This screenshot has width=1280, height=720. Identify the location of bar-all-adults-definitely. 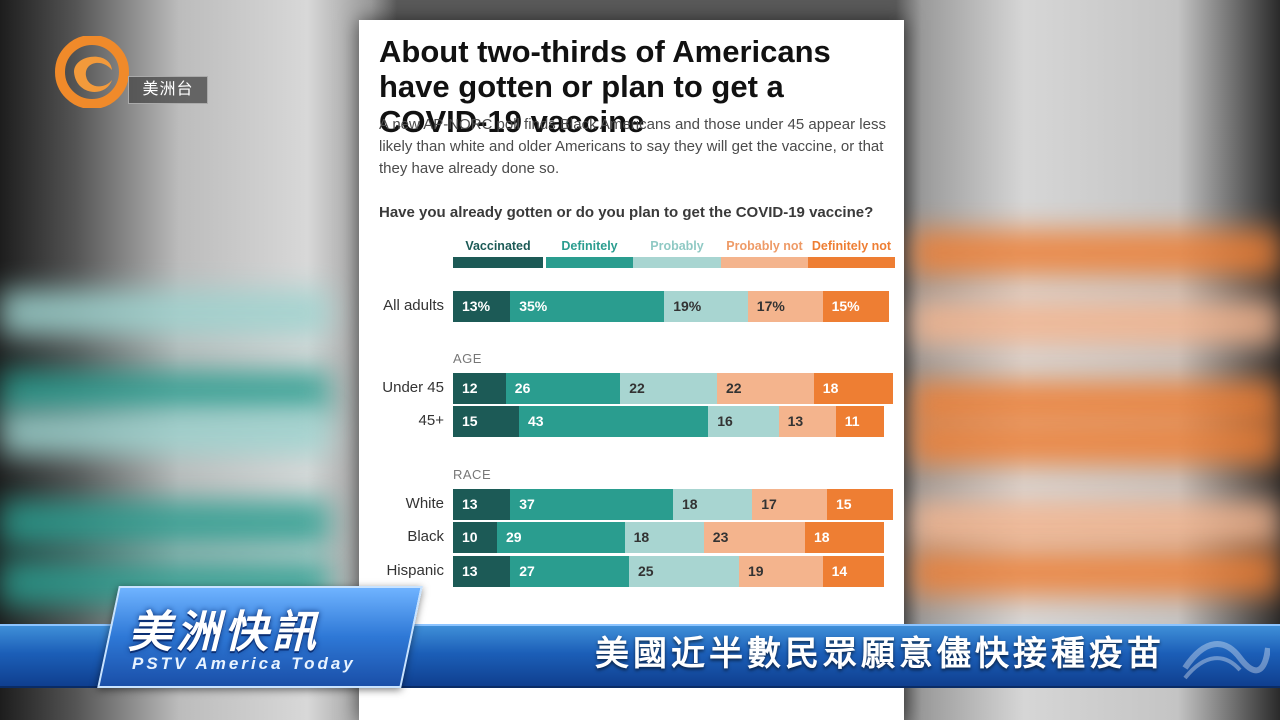
(587, 306).